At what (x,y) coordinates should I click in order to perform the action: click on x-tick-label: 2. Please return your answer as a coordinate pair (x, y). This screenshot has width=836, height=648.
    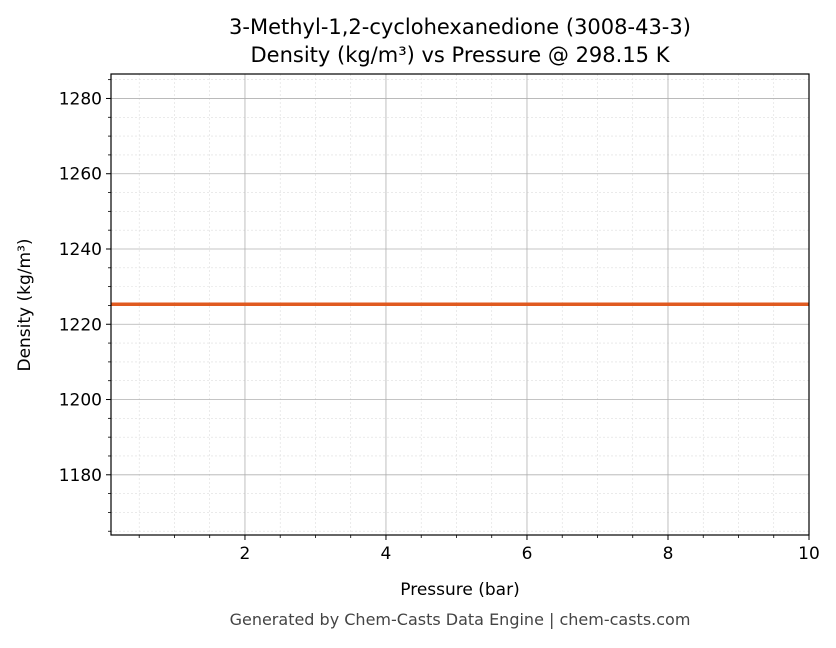
    Looking at the image, I should click on (245, 554).